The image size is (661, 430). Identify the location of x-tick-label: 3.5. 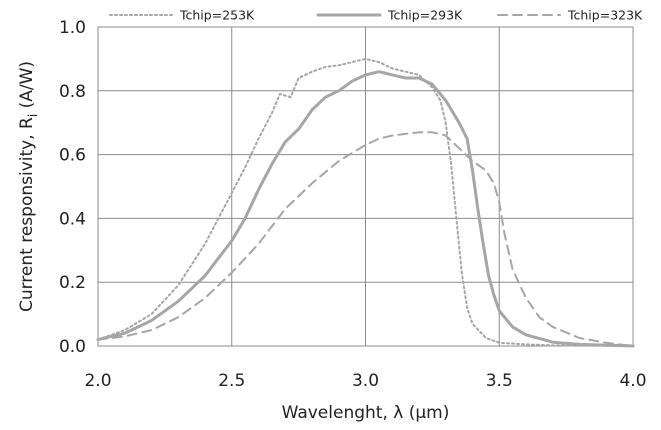
(499, 381).